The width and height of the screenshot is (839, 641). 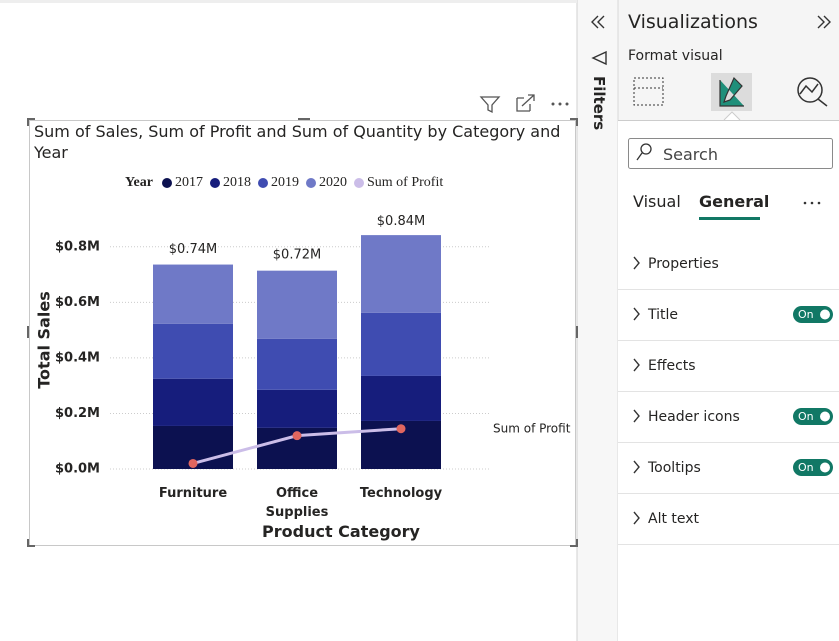 I want to click on top-edge, so click(x=288, y=1).